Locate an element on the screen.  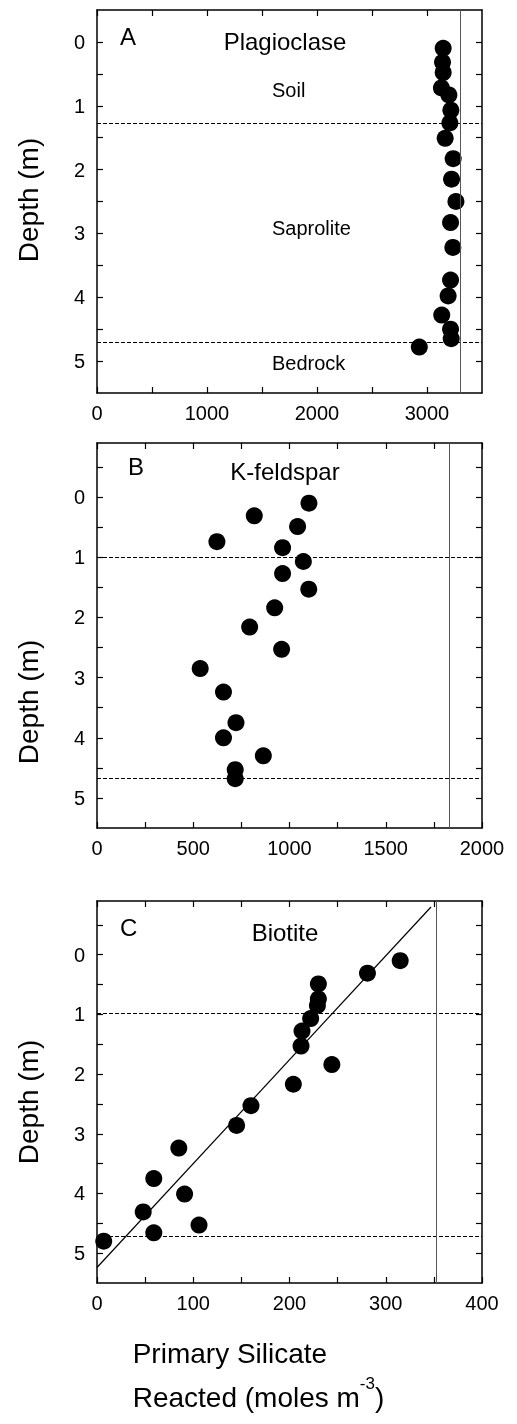
annotation: Bedrock is located at coordinates (309, 363).